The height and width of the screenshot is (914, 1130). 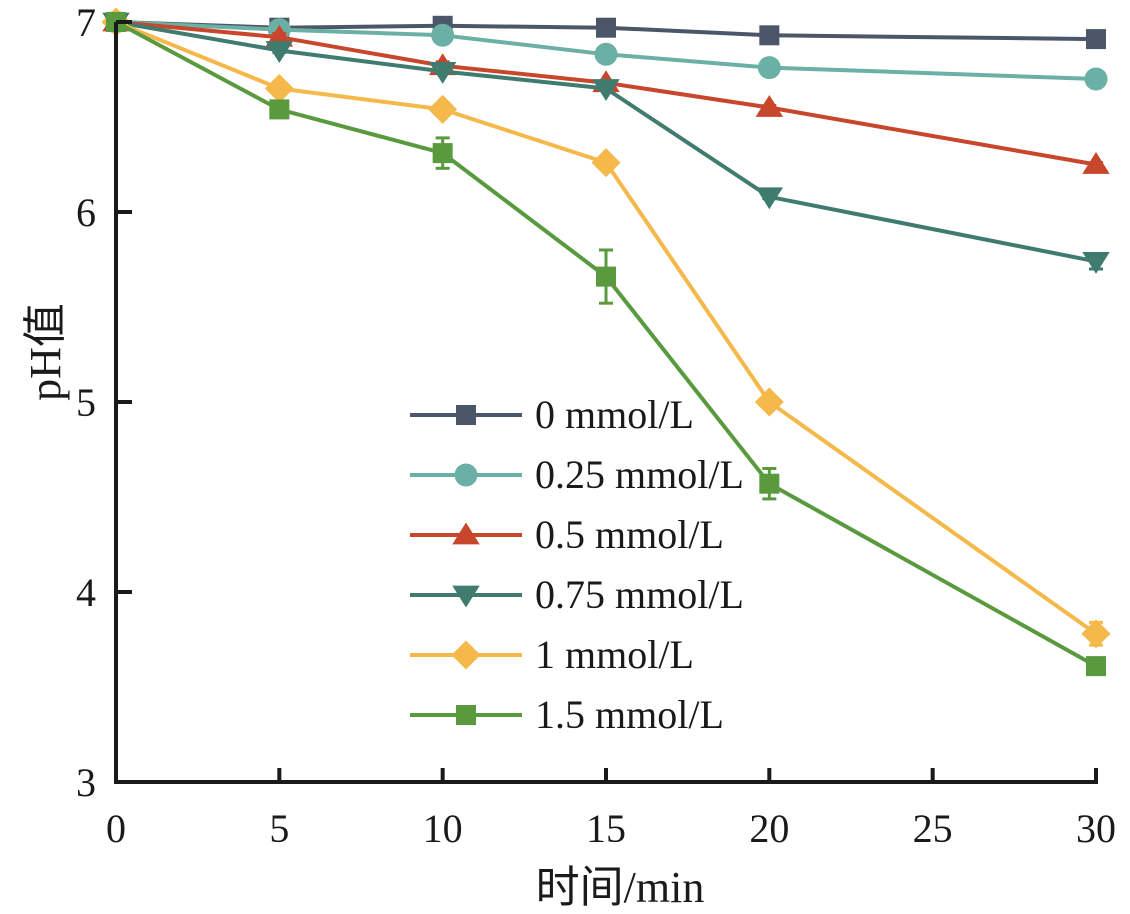 What do you see at coordinates (443, 828) in the screenshot?
I see `x-tick-label: 10` at bounding box center [443, 828].